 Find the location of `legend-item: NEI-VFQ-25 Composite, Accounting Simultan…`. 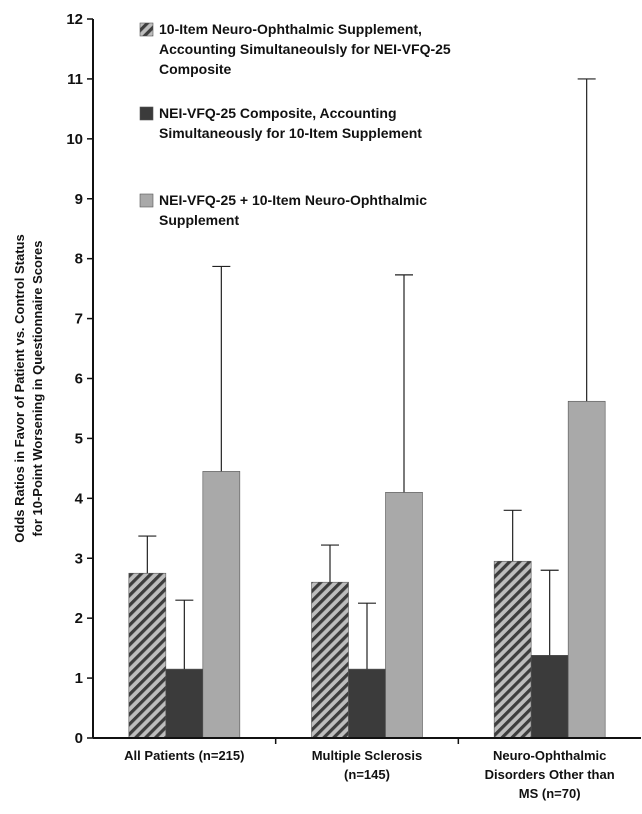

legend-item: NEI-VFQ-25 Composite, Accounting Simultan… is located at coordinates (280, 123).